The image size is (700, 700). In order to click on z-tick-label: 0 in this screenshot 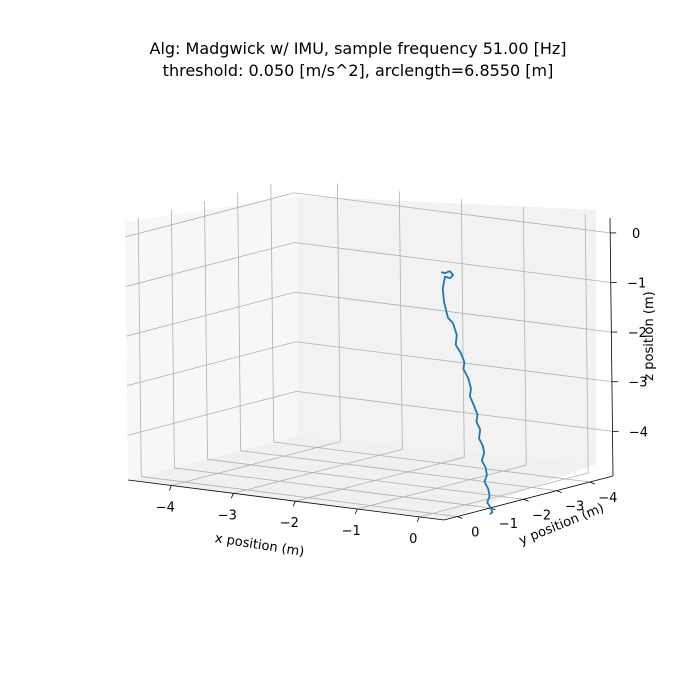, I will do `click(636, 234)`.